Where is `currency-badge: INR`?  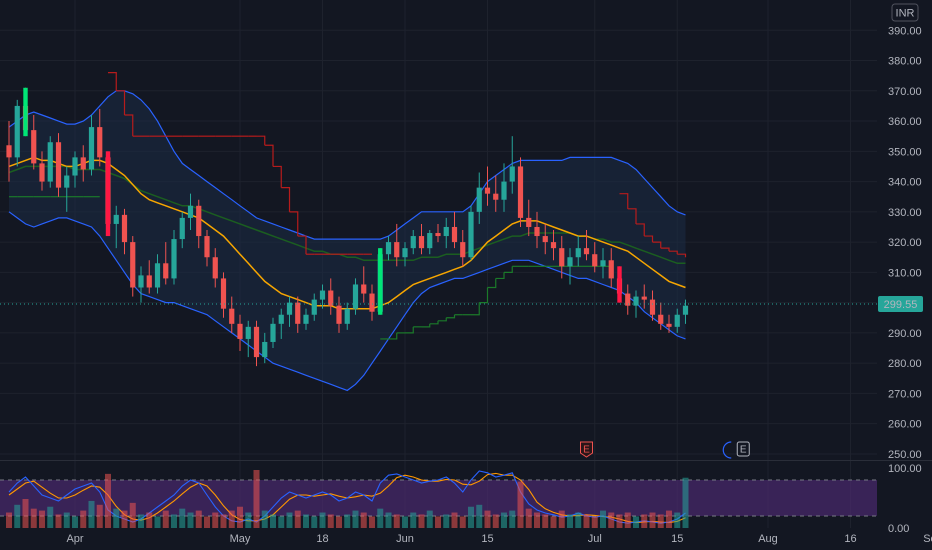
currency-badge: INR is located at coordinates (905, 12).